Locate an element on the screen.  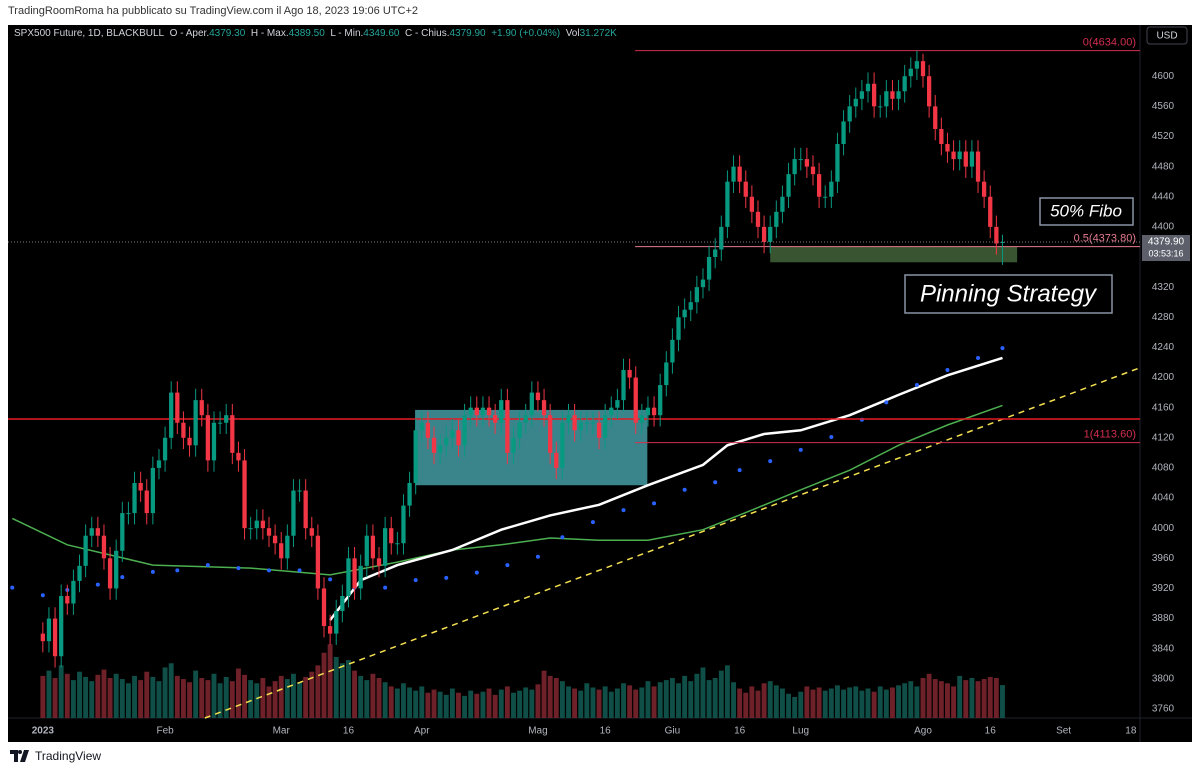
countdown-label: 03:53:16 is located at coordinates (1165, 253).